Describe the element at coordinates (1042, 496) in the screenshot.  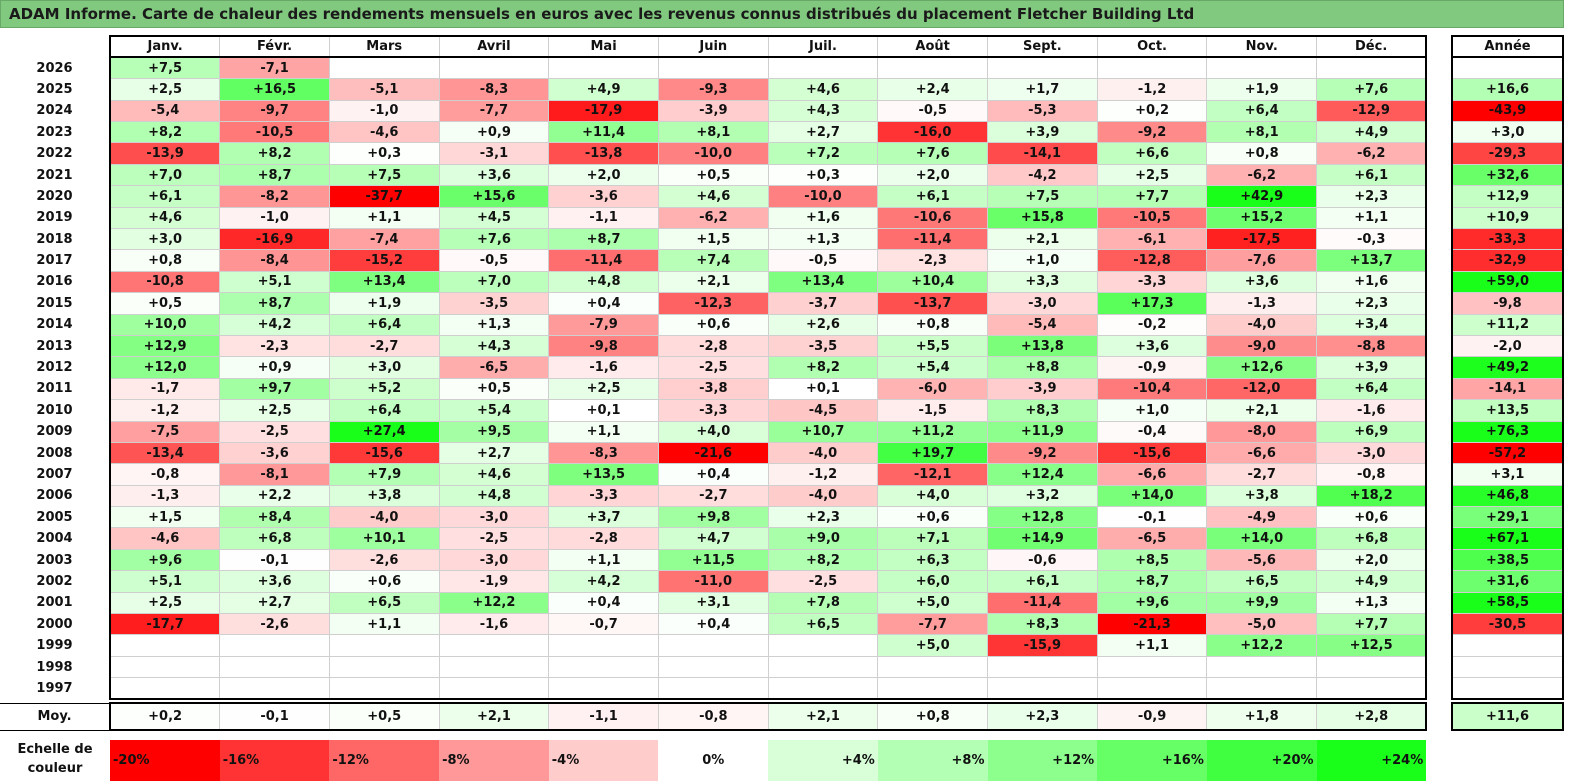
I see `heatmap-cell: +3,2` at that location.